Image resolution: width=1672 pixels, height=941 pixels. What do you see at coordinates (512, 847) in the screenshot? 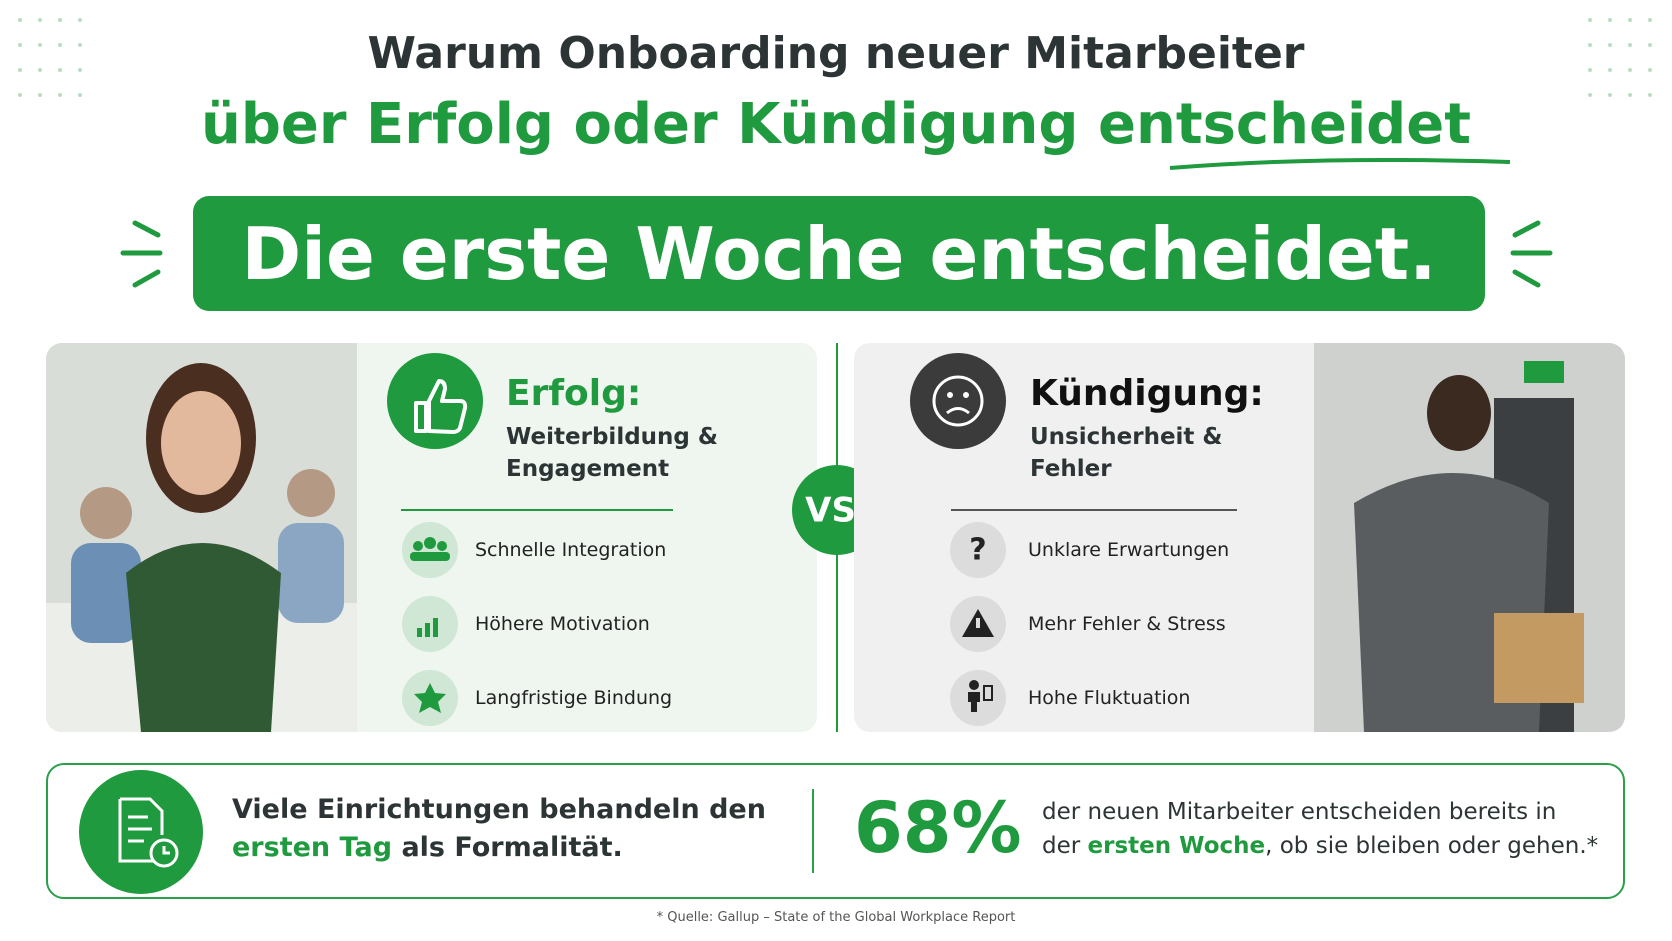
I see `text: als Formalität.` at bounding box center [512, 847].